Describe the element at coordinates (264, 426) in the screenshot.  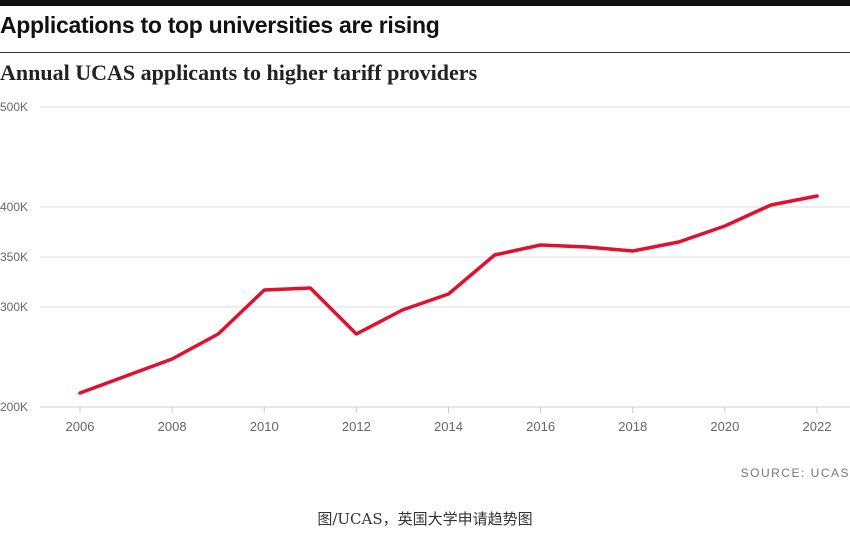
I see `x-tick-label: 2010` at that location.